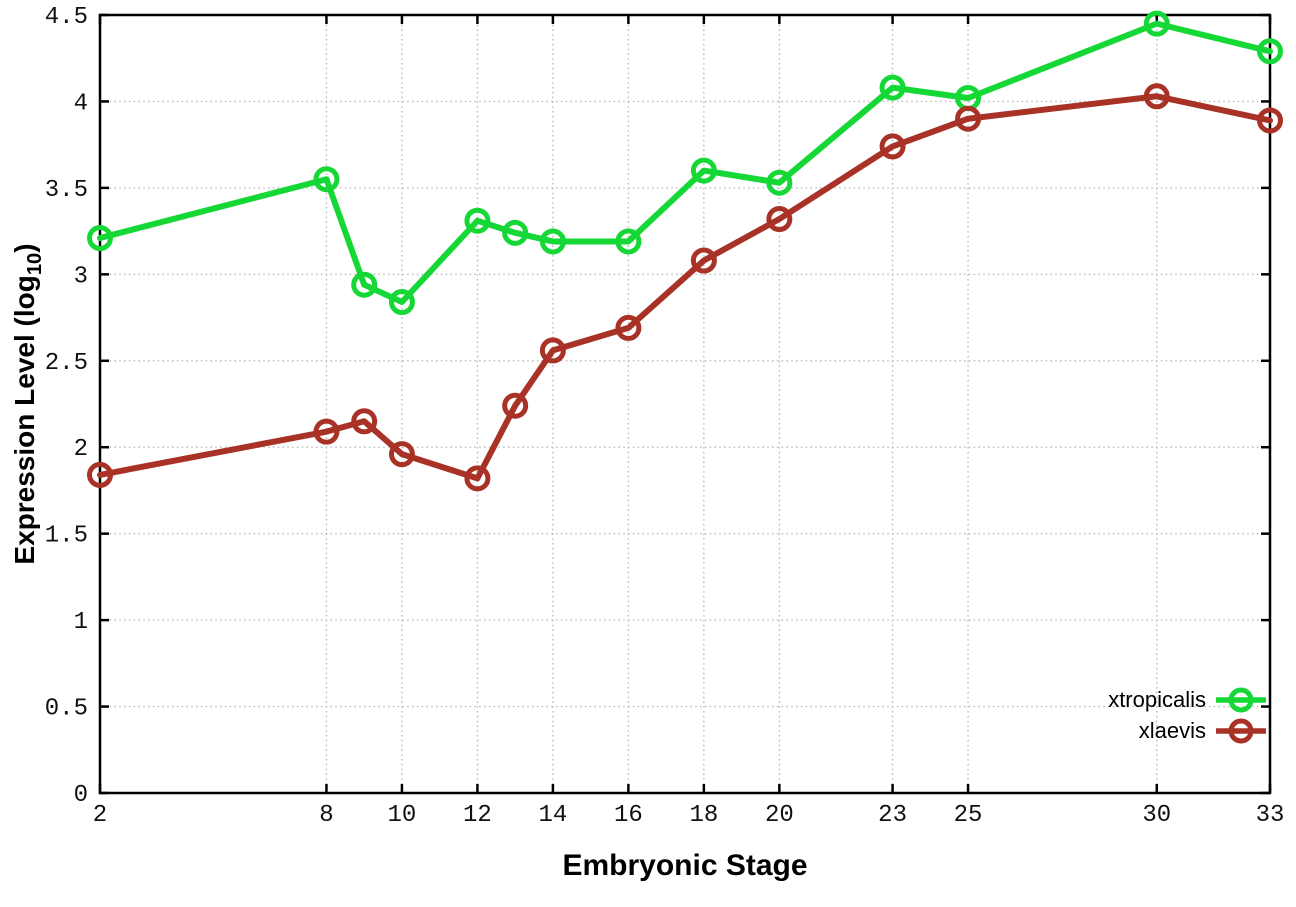 The height and width of the screenshot is (907, 1296). What do you see at coordinates (81, 276) in the screenshot?
I see `y-tick-label: 3` at bounding box center [81, 276].